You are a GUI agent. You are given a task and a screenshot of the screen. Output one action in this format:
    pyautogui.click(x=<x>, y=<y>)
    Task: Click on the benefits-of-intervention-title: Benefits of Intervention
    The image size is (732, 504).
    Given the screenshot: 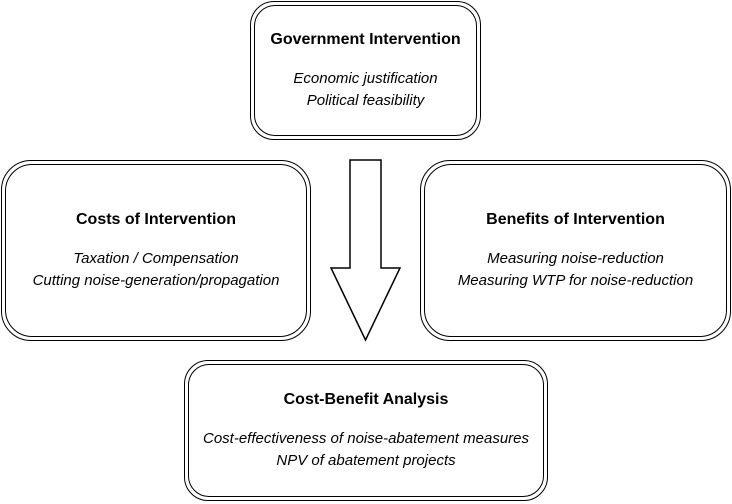 What is the action you would take?
    pyautogui.click(x=575, y=219)
    